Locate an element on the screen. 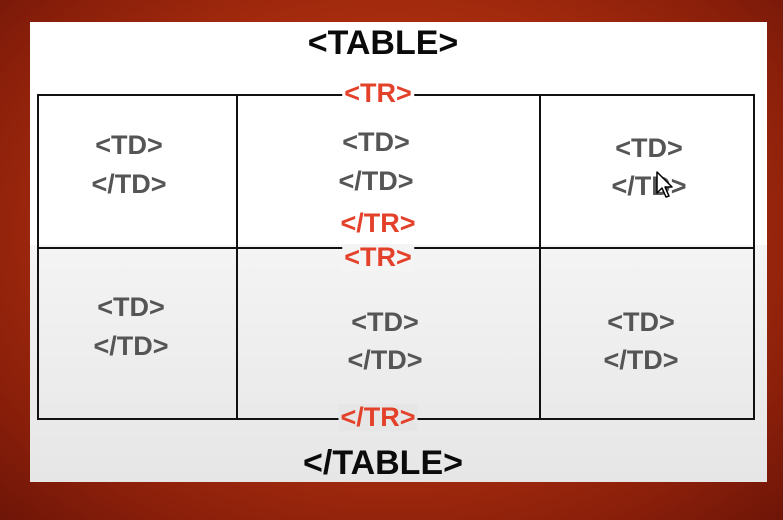  table-close-tag: </TABLE> is located at coordinates (383, 463).